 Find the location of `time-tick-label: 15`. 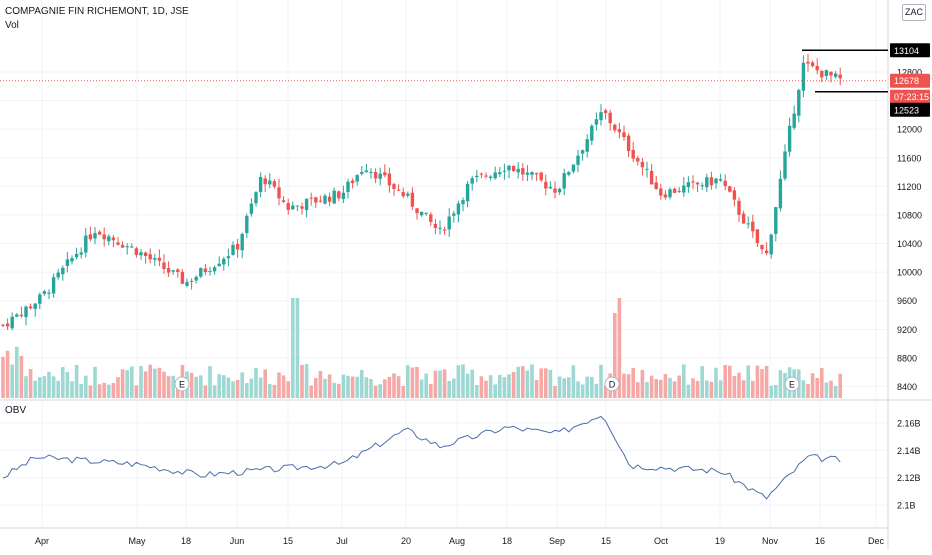

time-tick-label: 15 is located at coordinates (606, 541).